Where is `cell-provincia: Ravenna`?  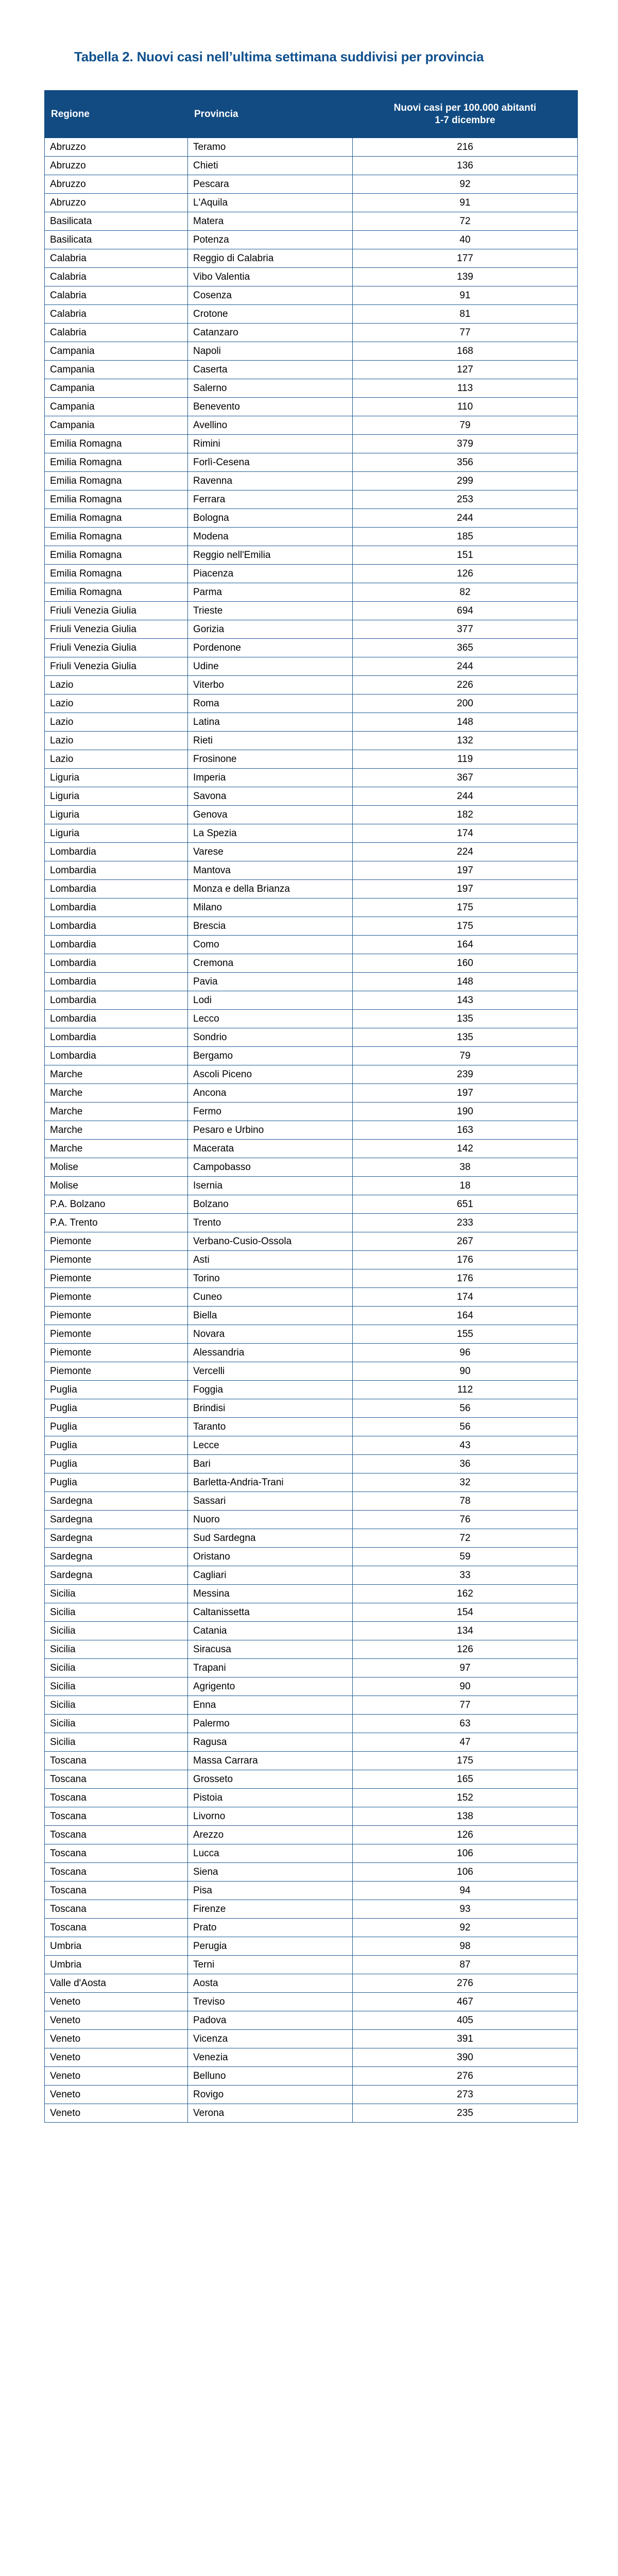 cell-provincia: Ravenna is located at coordinates (270, 480).